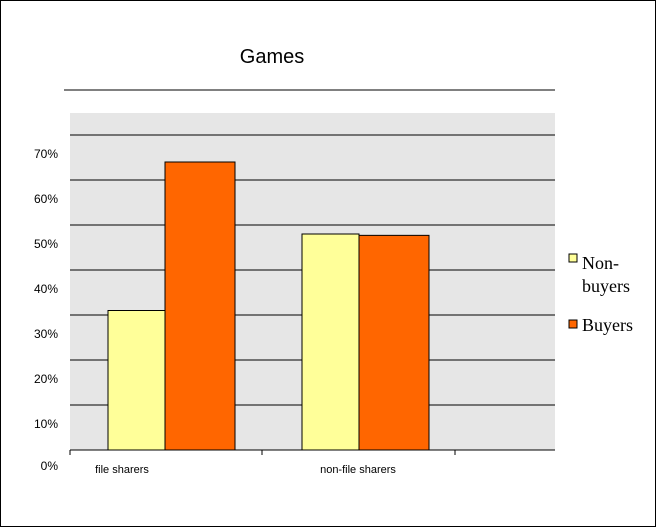  What do you see at coordinates (46, 424) in the screenshot?
I see `y-tick-label: 10%` at bounding box center [46, 424].